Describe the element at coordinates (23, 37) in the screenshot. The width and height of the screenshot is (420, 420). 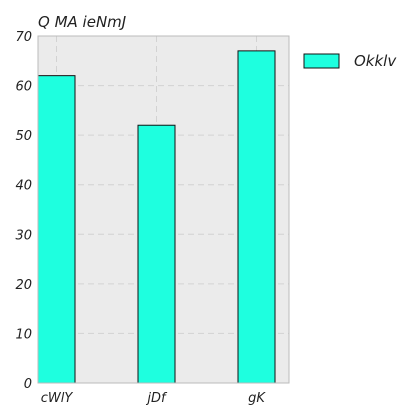
I see `y-tick-label: 70` at that location.